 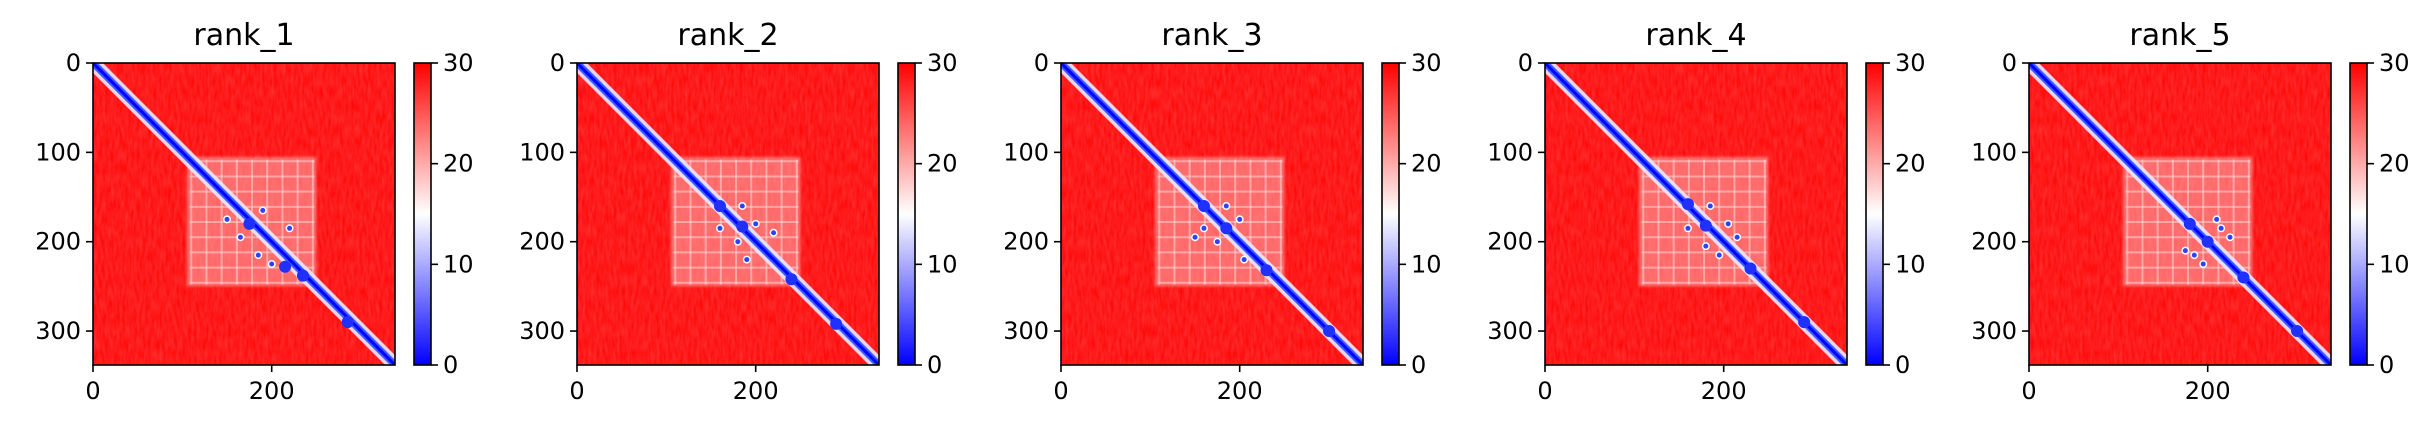 What do you see at coordinates (2179, 35) in the screenshot?
I see `panel-title: rank_5` at bounding box center [2179, 35].